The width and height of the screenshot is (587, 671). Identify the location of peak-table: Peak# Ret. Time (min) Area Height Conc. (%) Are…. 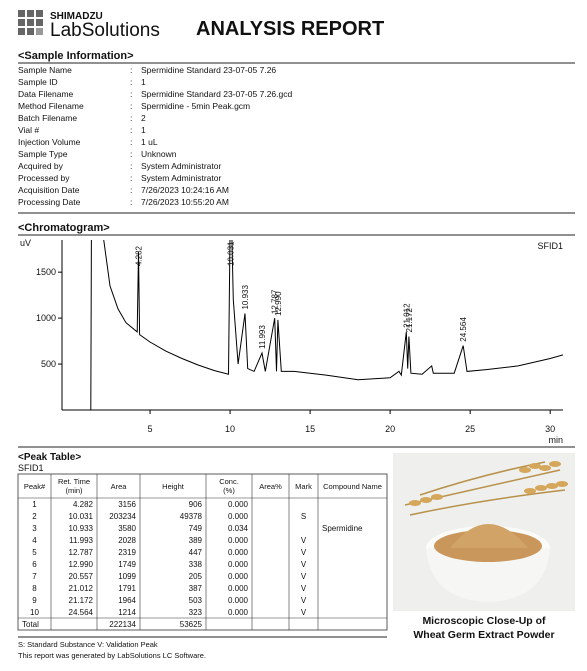
(202, 552).